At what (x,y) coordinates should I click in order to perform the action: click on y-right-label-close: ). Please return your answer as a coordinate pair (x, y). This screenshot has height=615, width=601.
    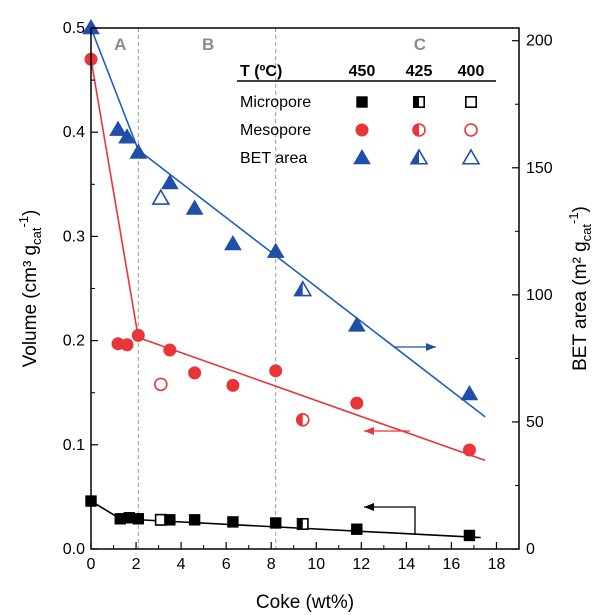
    Looking at the image, I should click on (580, 209).